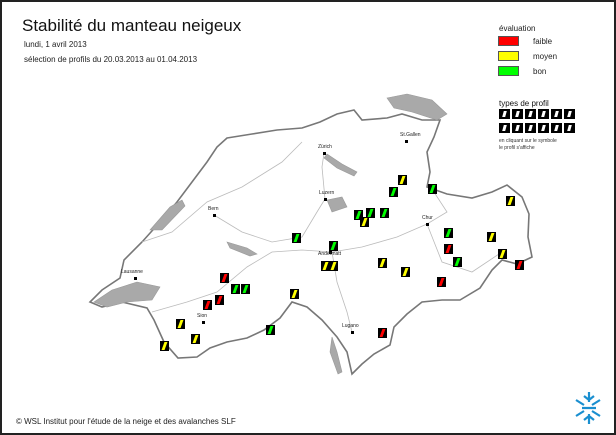  What do you see at coordinates (337, 204) in the screenshot?
I see `lake-lucerne` at bounding box center [337, 204].